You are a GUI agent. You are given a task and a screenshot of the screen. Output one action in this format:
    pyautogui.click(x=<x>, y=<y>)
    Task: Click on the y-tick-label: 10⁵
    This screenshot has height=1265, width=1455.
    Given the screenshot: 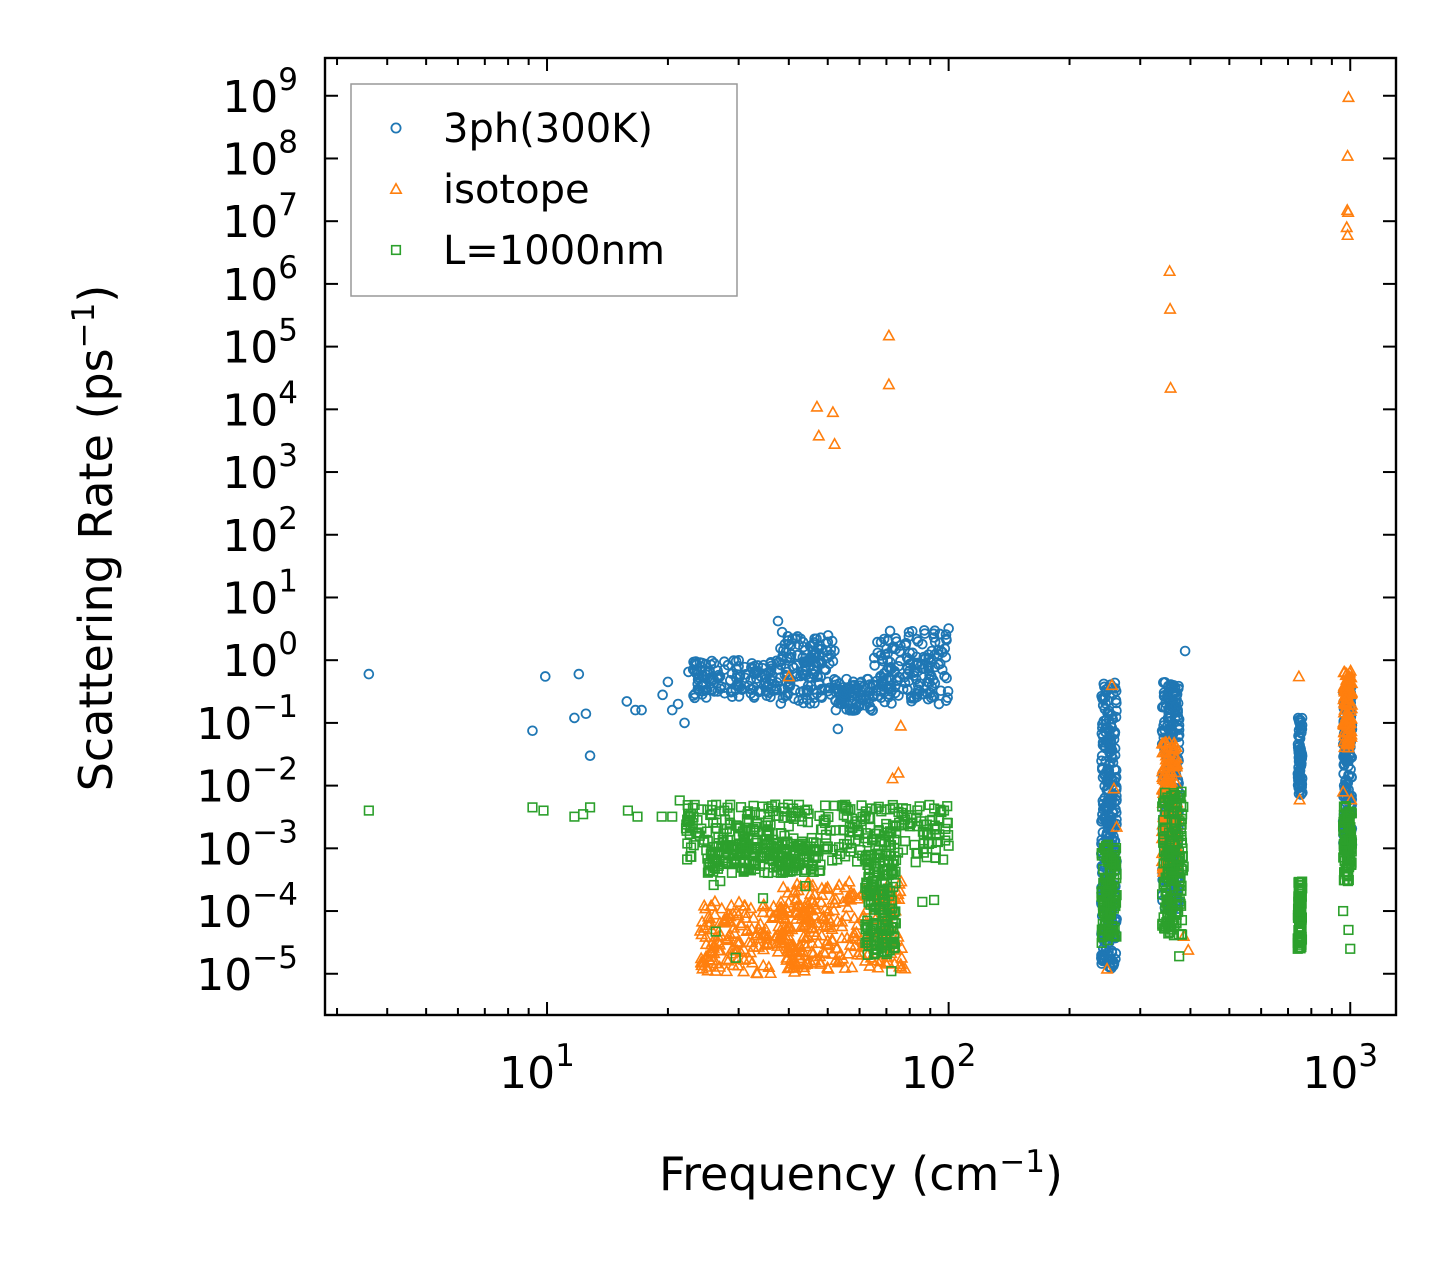 What is the action you would take?
    pyautogui.click(x=260, y=343)
    